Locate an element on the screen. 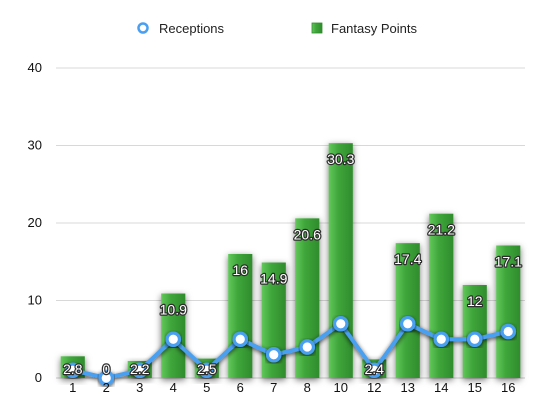 The height and width of the screenshot is (412, 546). bar-value-label-7: 14.9 is located at coordinates (273, 279).